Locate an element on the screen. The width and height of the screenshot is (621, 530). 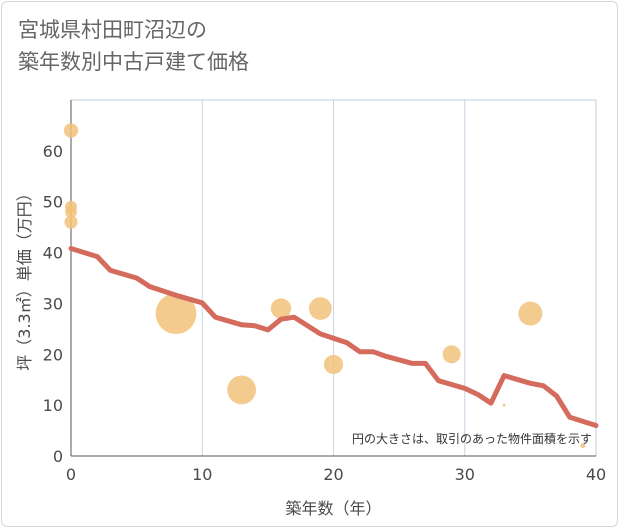
x-tick-label: 40 is located at coordinates (596, 474).